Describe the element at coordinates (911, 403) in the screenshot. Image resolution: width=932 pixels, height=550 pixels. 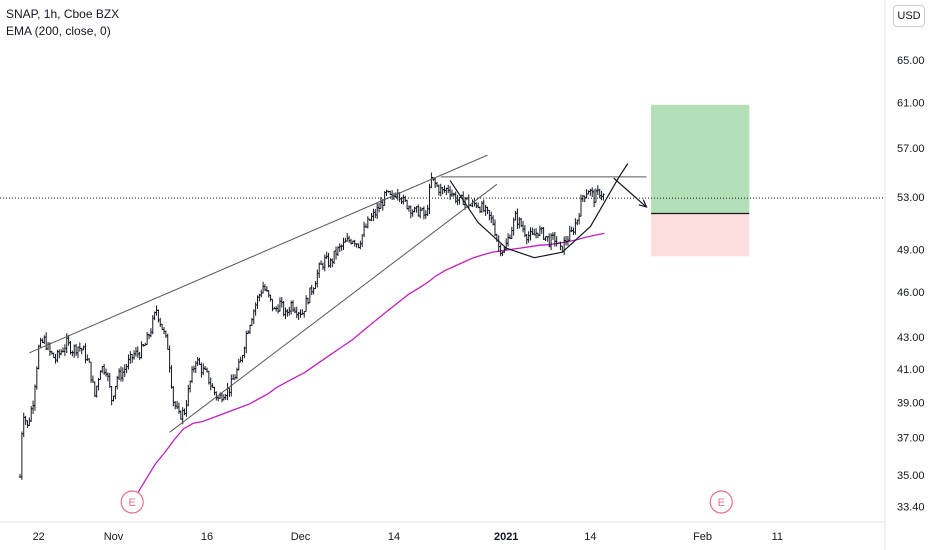
I see `price-tick-label: 39.00` at that location.